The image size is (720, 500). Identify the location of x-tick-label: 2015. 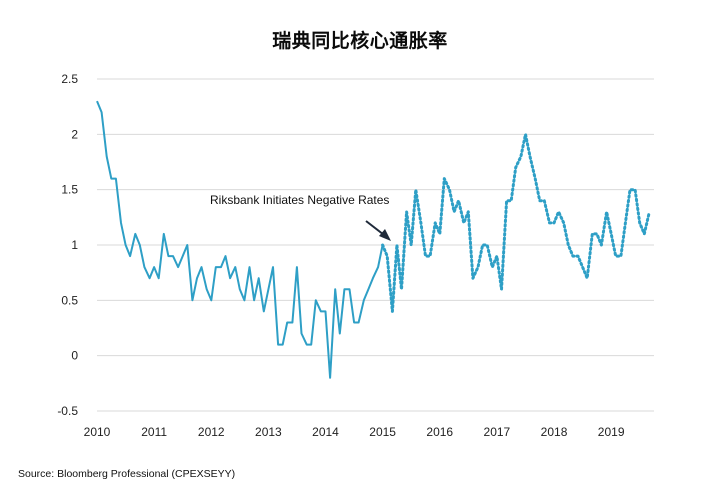
(382, 432).